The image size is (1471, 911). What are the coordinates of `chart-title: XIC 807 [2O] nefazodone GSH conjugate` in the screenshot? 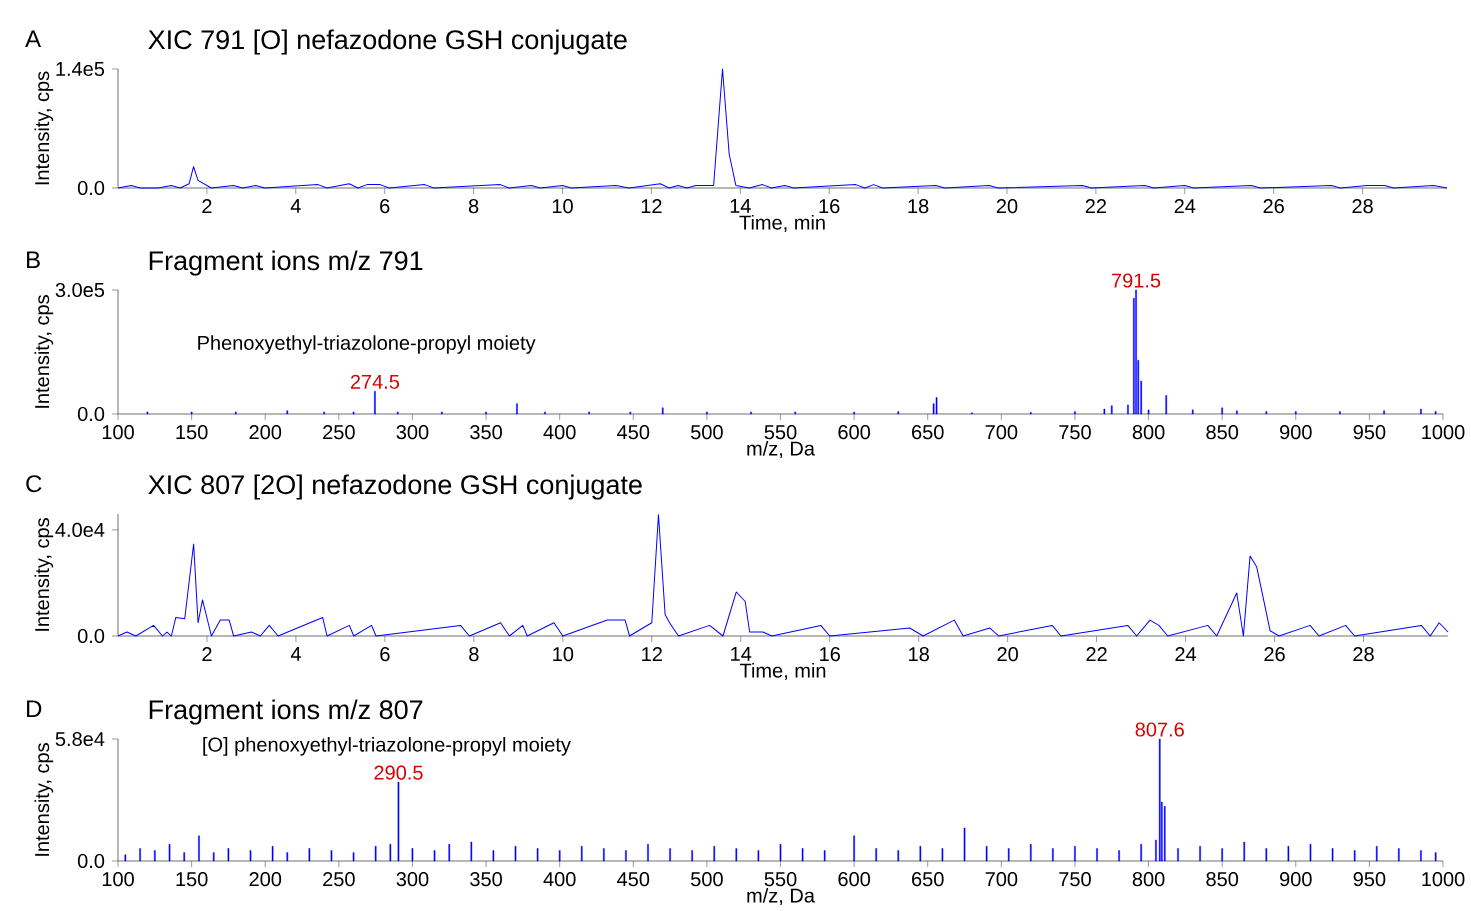 It's located at (395, 487).